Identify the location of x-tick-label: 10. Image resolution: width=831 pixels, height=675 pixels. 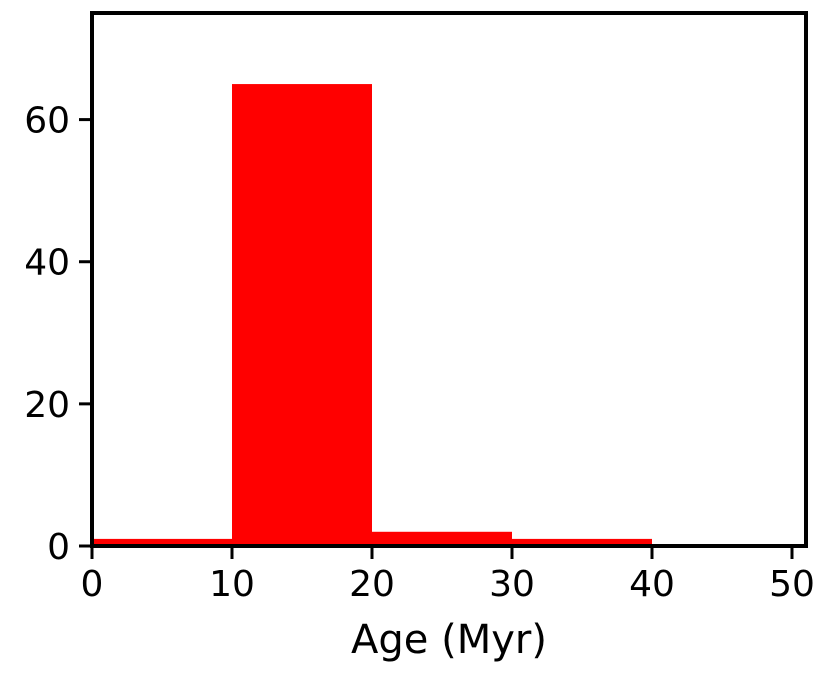
(232, 584).